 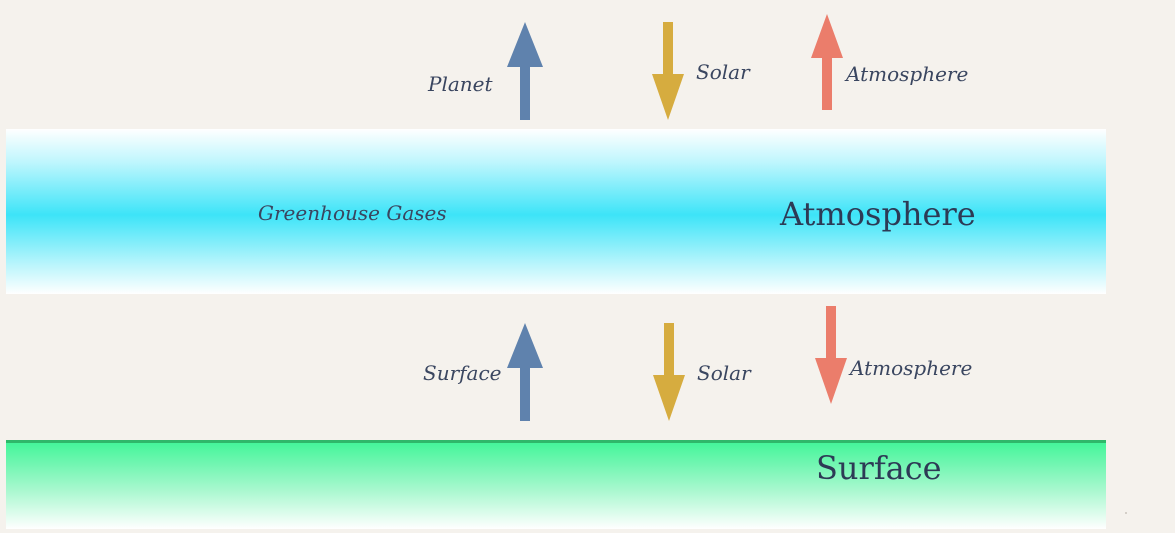 I want to click on planet-arrow-shape, so click(x=525, y=71).